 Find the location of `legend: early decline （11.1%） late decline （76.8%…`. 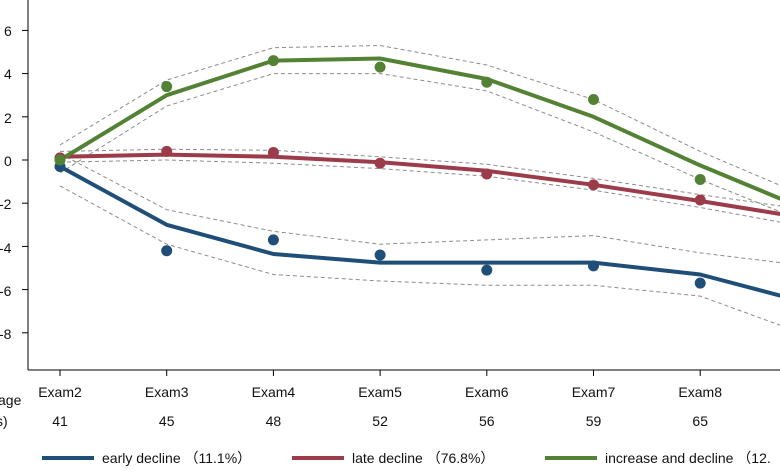

legend: early decline （11.1%） late decline （76.8%… is located at coordinates (406, 458).